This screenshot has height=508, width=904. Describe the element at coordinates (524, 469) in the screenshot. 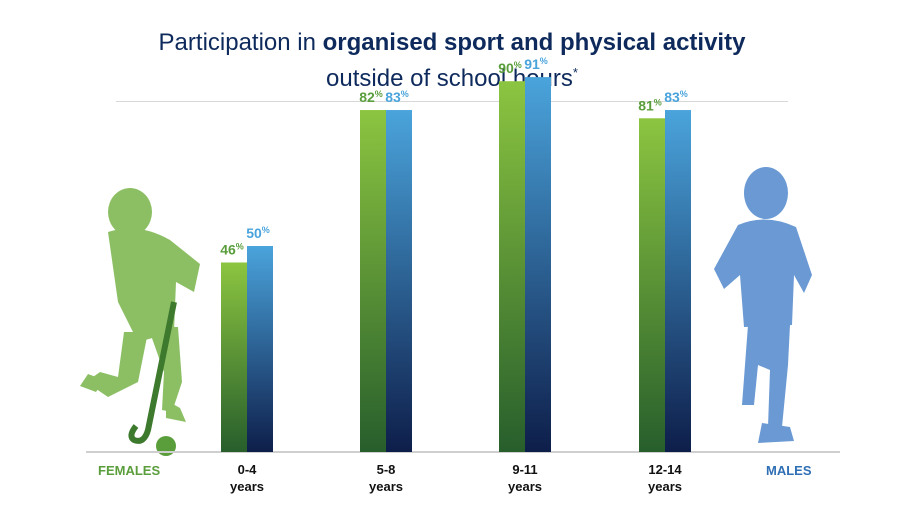

I see `x-tick-label-9-11-line1: 9-11` at that location.